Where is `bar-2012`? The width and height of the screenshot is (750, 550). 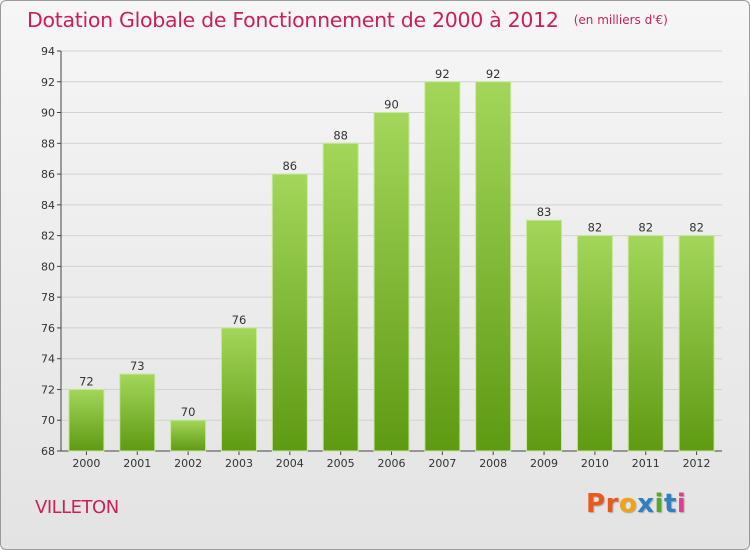
bar-2012 is located at coordinates (696, 343).